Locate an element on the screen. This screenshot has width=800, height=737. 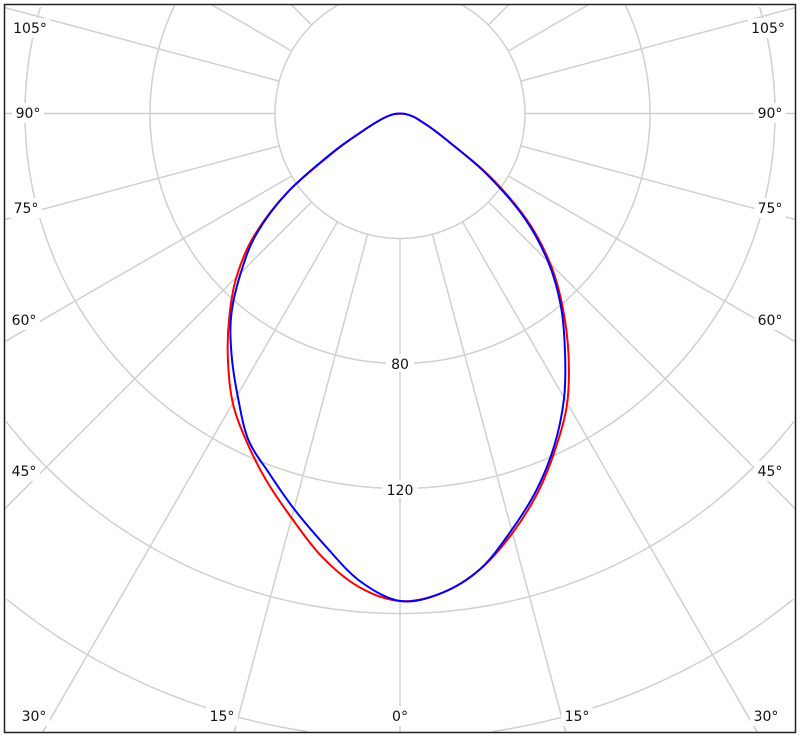
angle-label-right: 90° is located at coordinates (770, 114).